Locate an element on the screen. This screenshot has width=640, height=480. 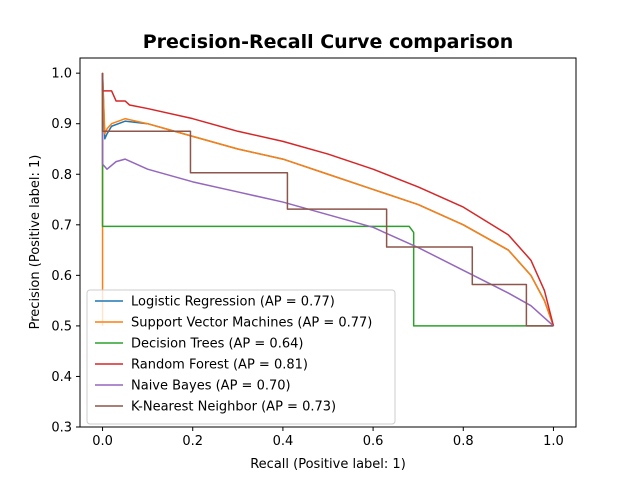
legend-entry: Random Forest (AP = 0.81) is located at coordinates (219, 365).